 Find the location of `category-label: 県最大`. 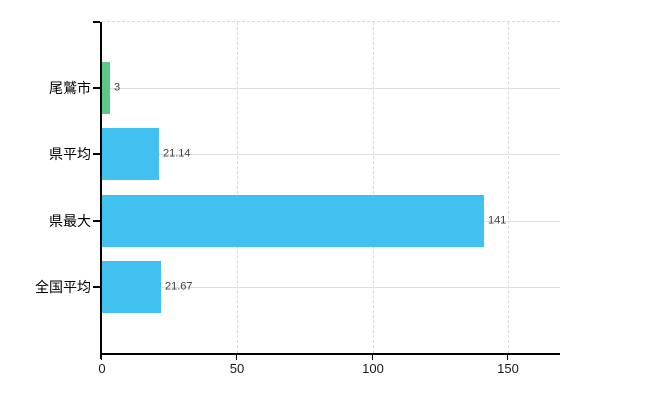

category-label: 県最大 is located at coordinates (70, 221).